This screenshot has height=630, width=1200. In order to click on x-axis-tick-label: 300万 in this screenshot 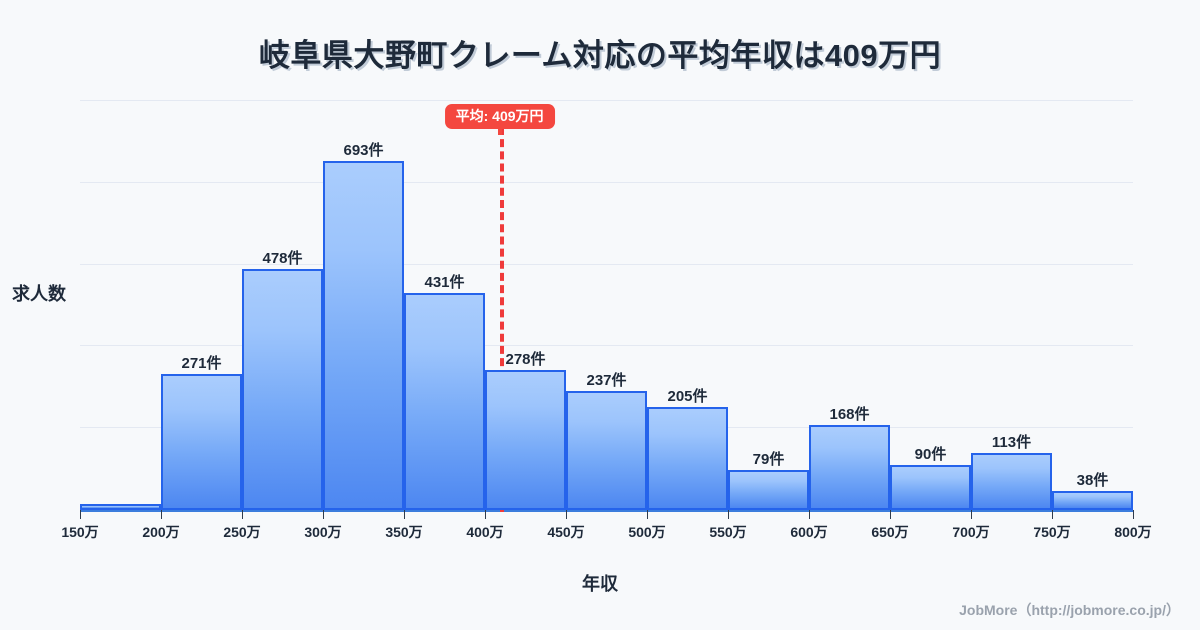, I will do `click(323, 532)`.